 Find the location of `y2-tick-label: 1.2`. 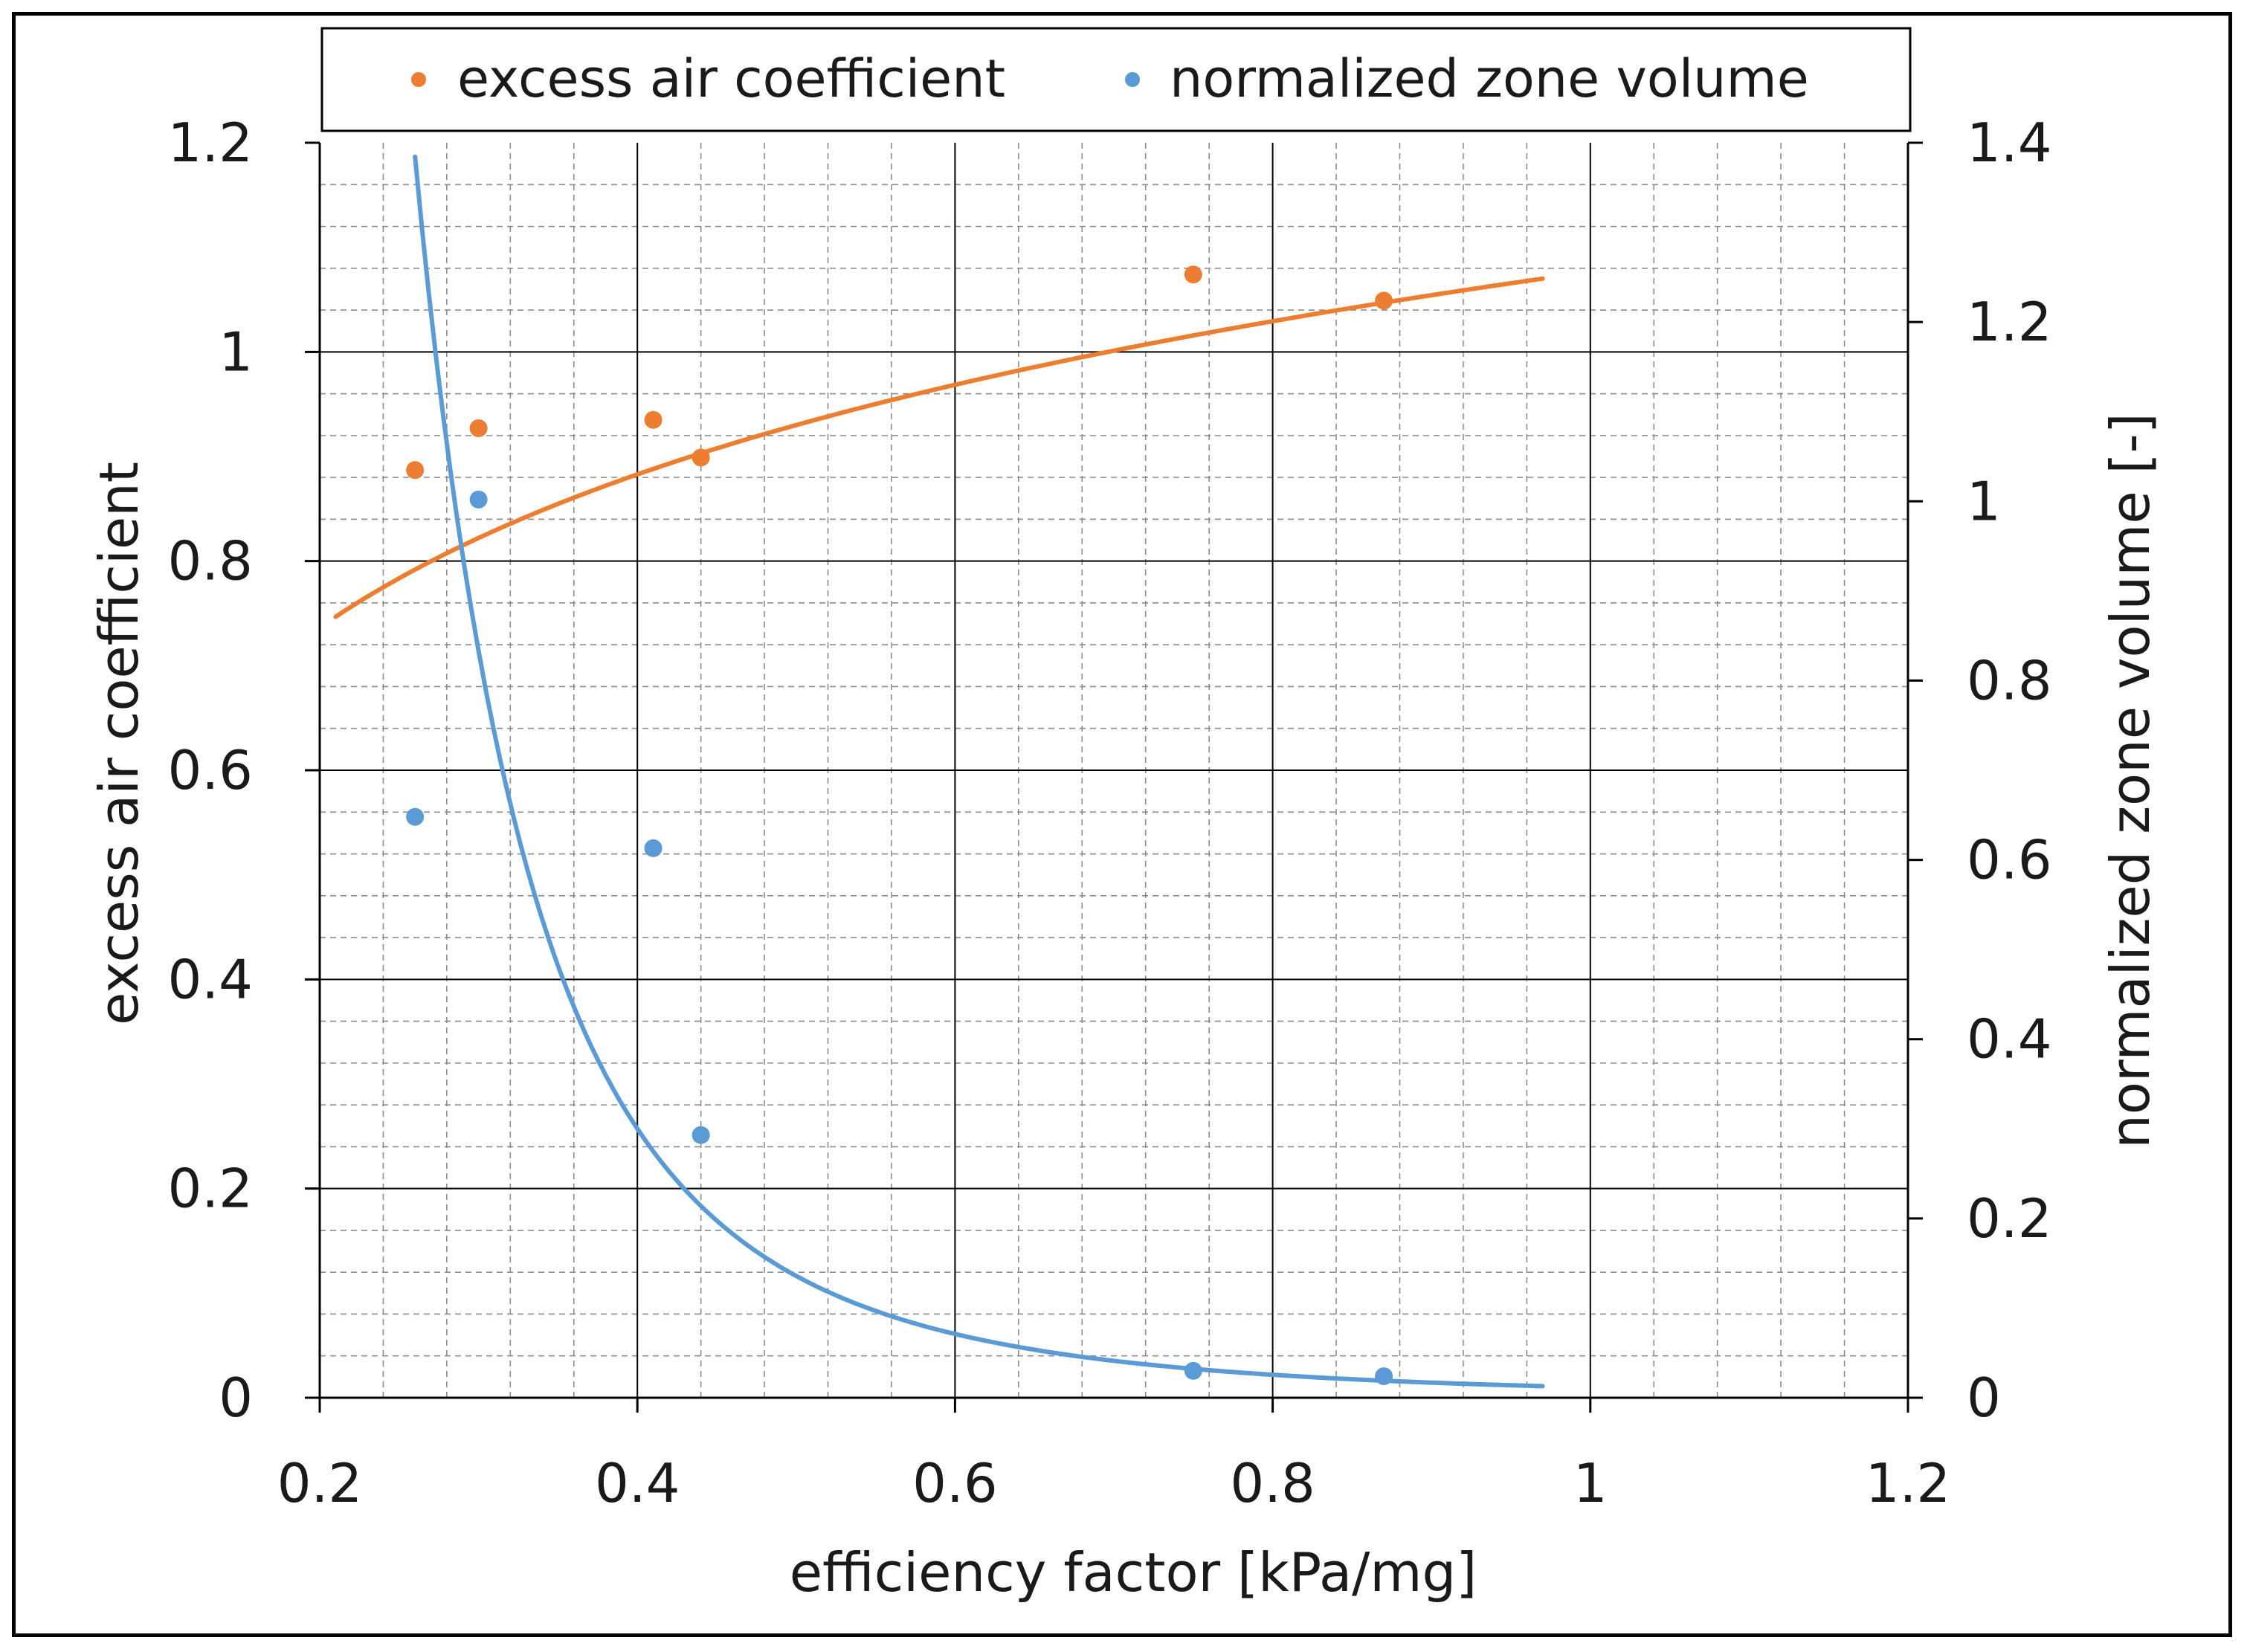

y2-tick-label: 1.2 is located at coordinates (2009, 322).